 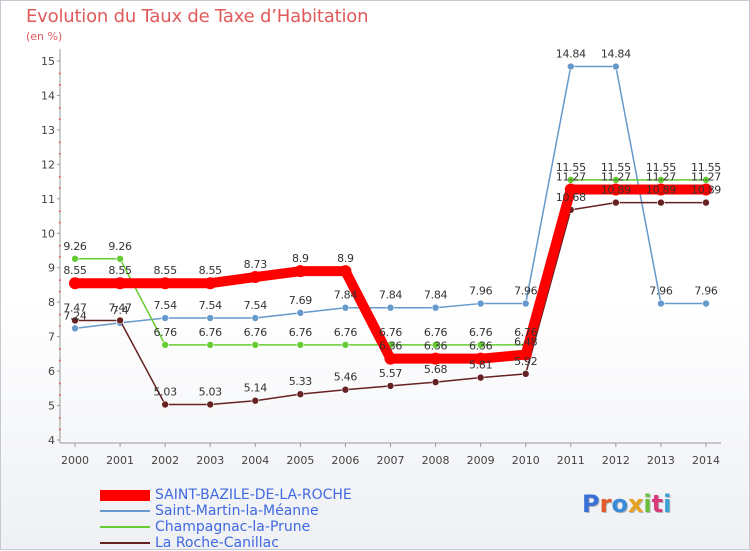 I want to click on y-tick-label: 6, so click(x=51, y=371).